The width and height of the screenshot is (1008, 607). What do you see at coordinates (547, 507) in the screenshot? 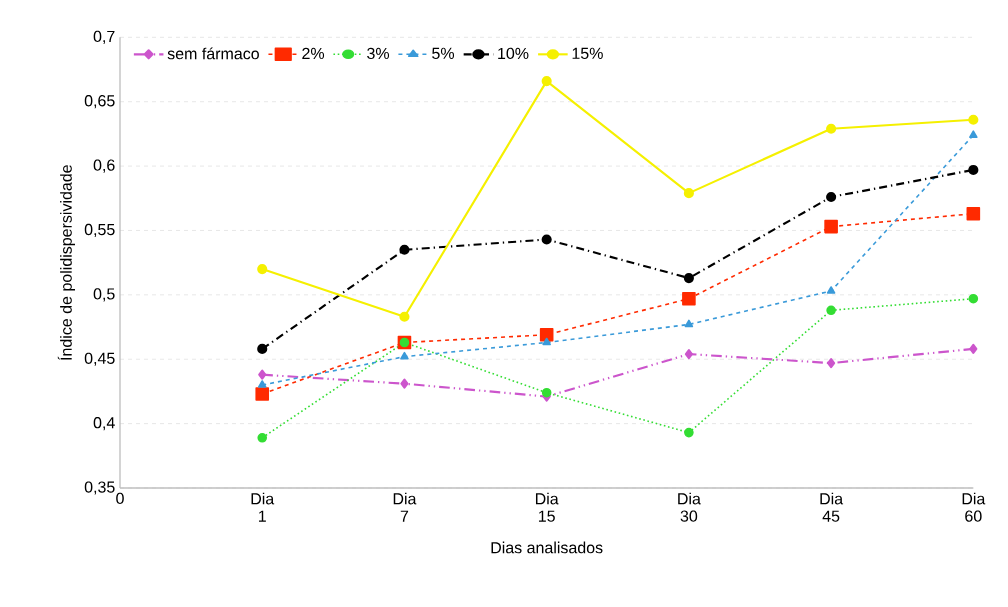
I see `x-tick-label: Dia 15` at bounding box center [547, 507].